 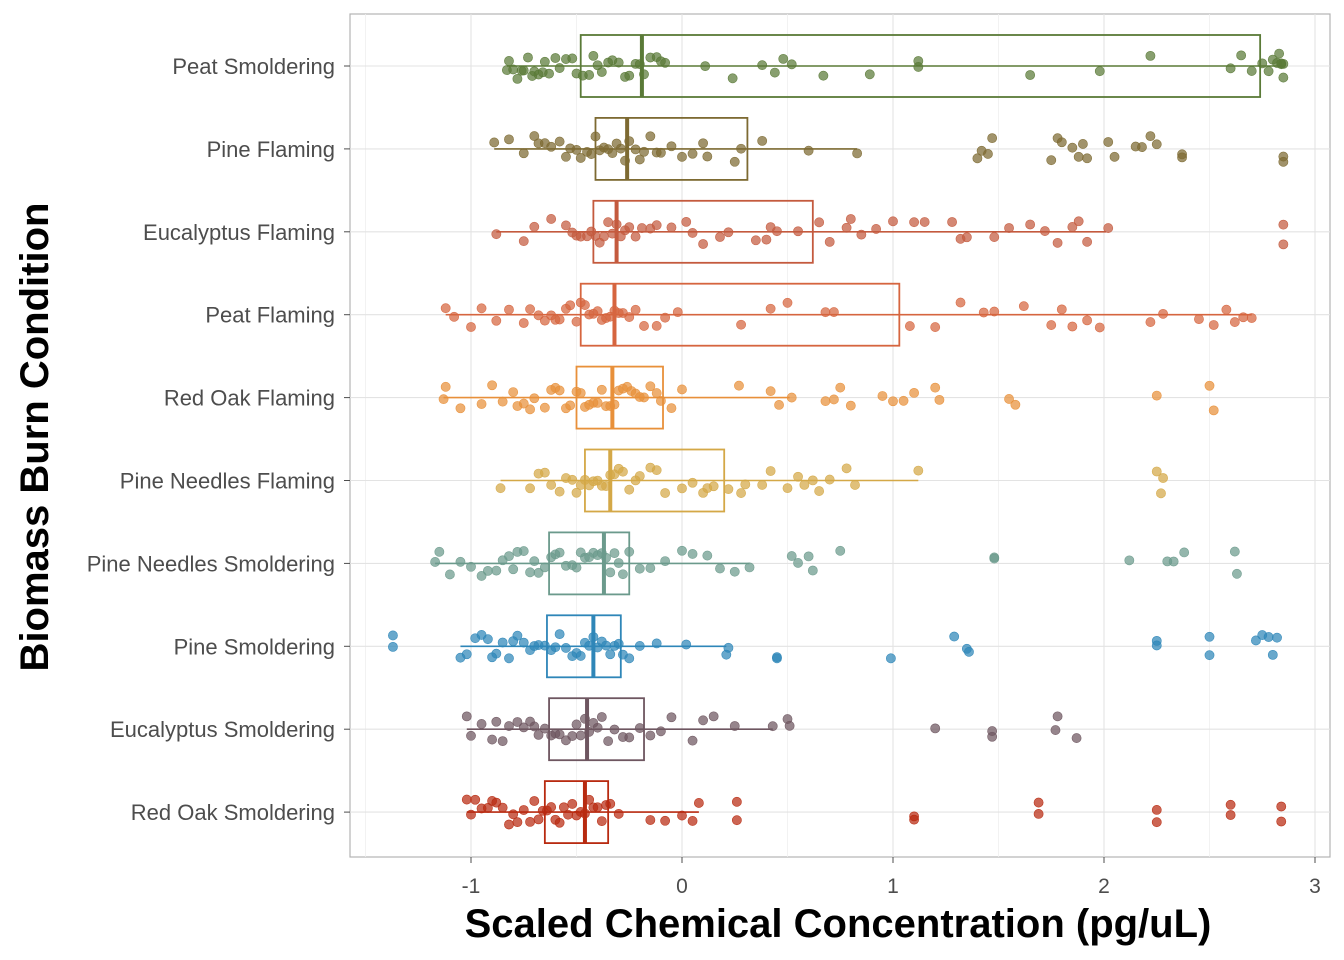 I want to click on x-tick-label: -1, so click(x=471, y=886).